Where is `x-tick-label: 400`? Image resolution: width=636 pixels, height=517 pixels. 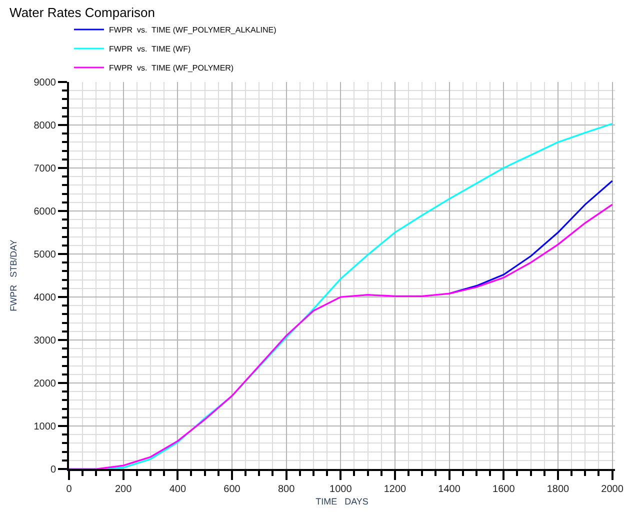 x-tick-label: 400 is located at coordinates (177, 489).